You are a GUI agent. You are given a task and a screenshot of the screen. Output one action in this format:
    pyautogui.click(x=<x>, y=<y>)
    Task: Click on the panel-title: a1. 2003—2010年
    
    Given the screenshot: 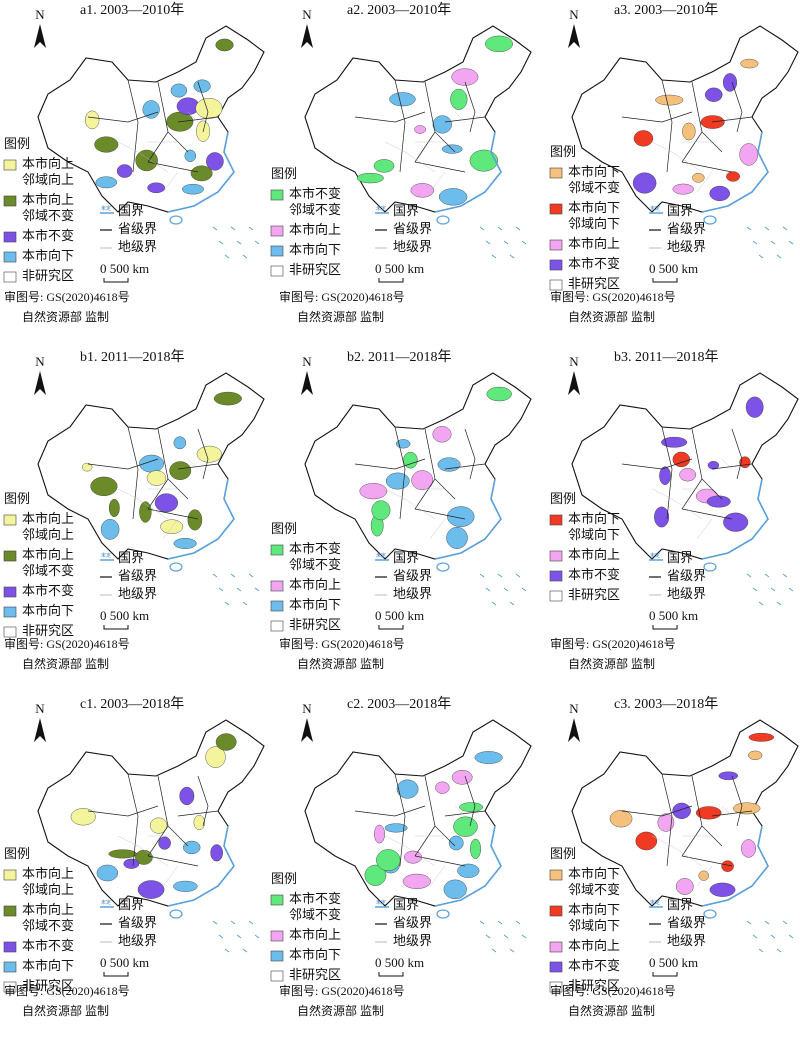 What is the action you would take?
    pyautogui.click(x=132, y=10)
    